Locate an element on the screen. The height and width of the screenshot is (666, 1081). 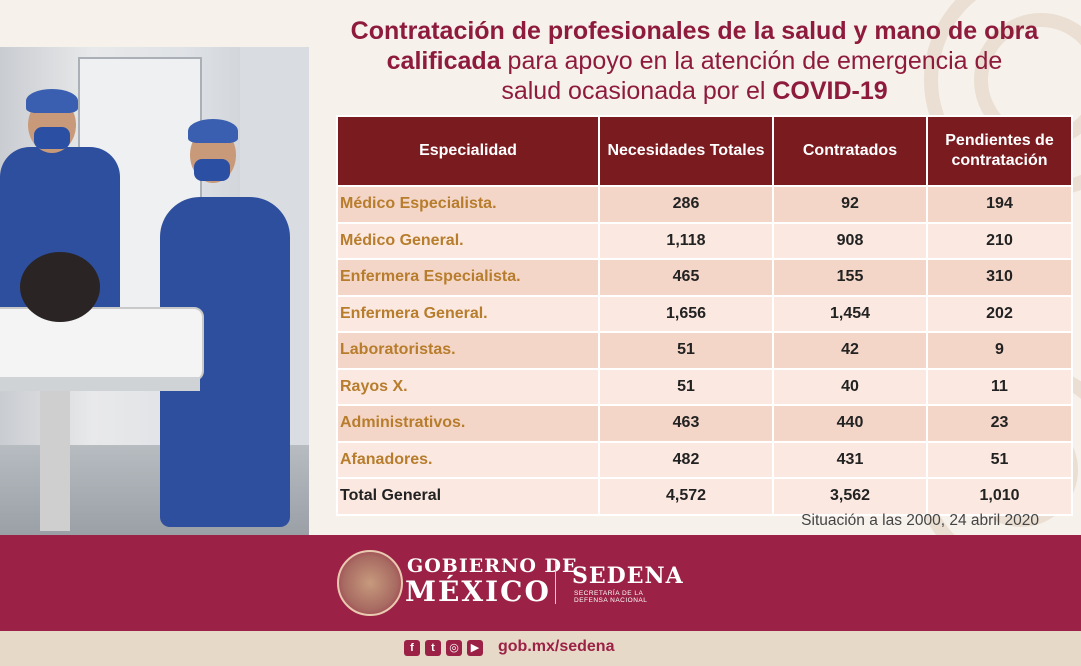
row-name: Administrativos. is located at coordinates (468, 423).